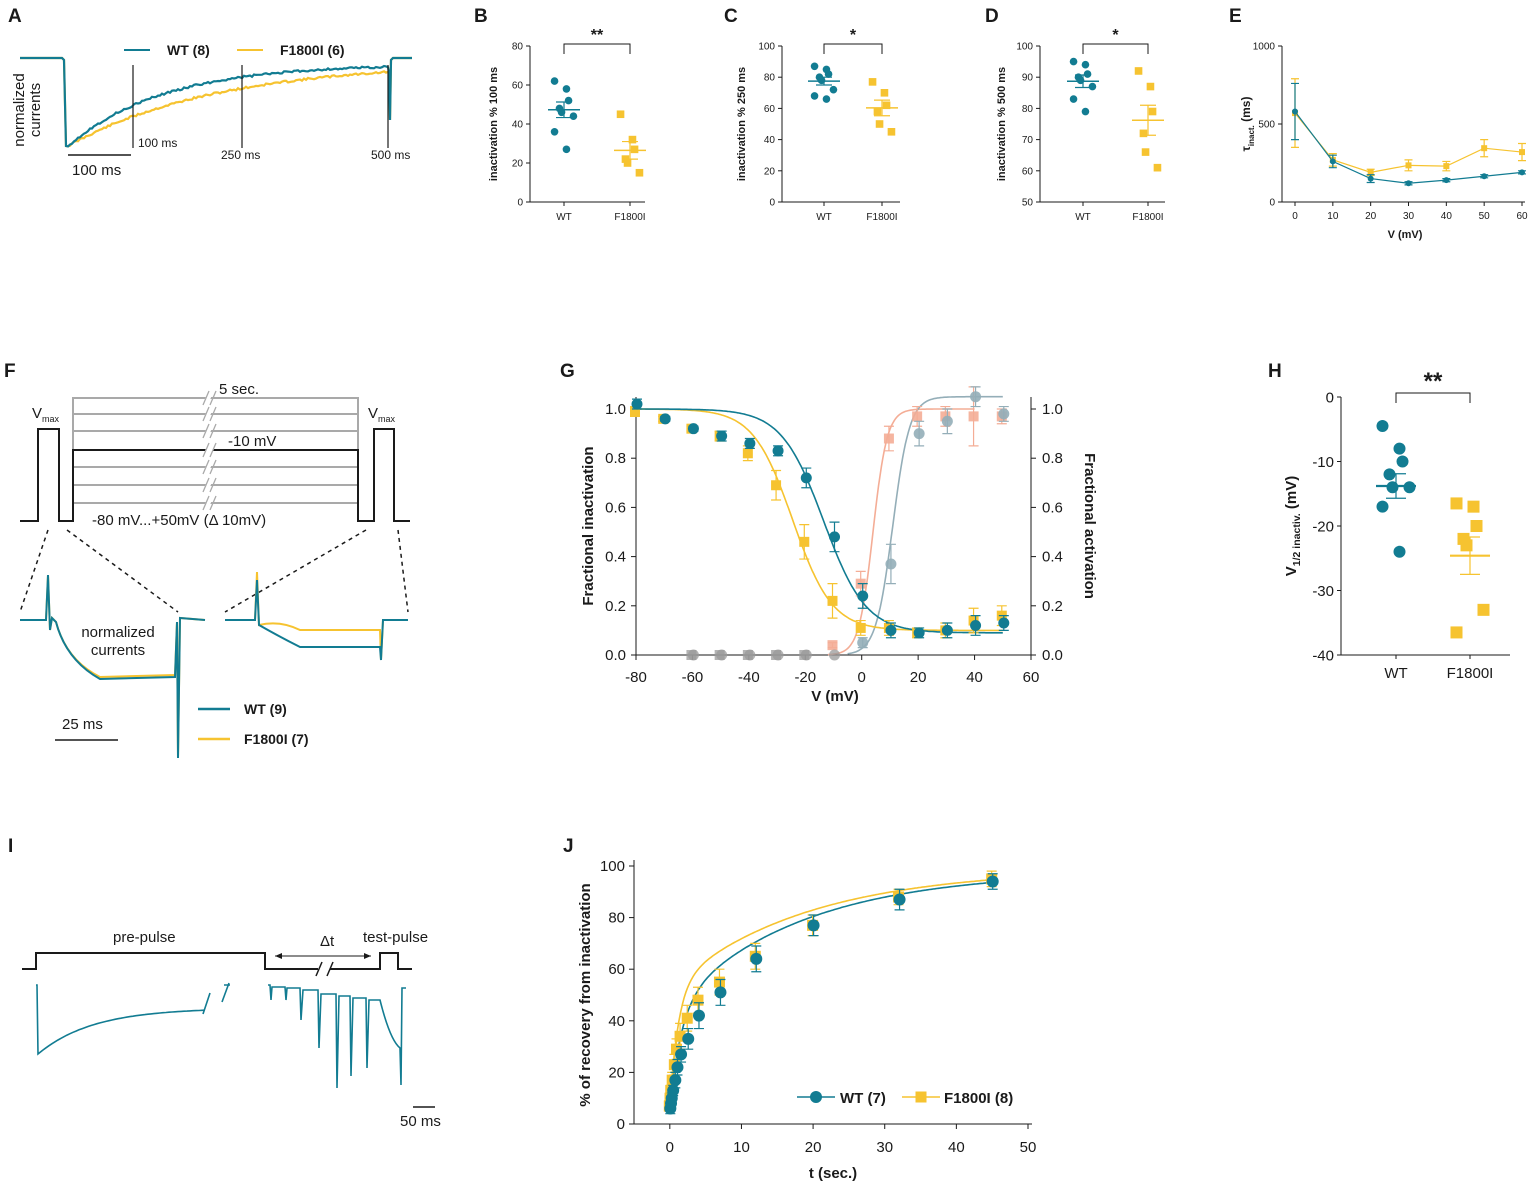 This screenshot has width=1535, height=1187. I want to click on y-tick-label: 500, so click(1266, 125).